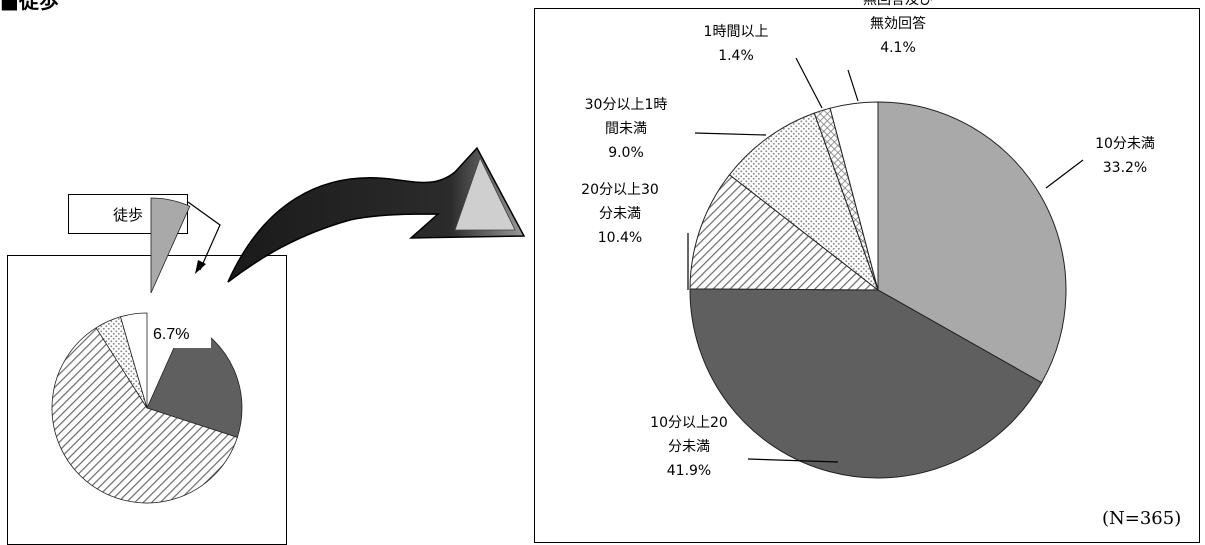 The image size is (1205, 545). I want to click on slice-name-line: 10分未満, so click(1125, 144).